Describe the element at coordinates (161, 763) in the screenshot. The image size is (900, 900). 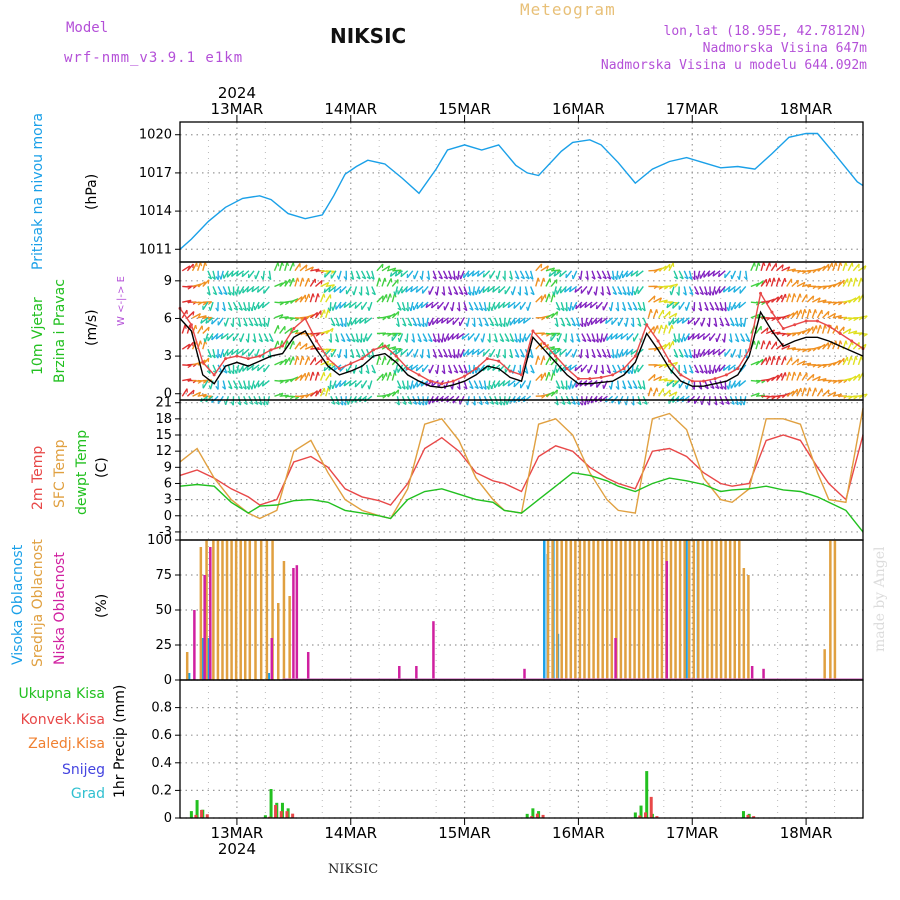
I see `y-tick-label: 0.4` at that location.